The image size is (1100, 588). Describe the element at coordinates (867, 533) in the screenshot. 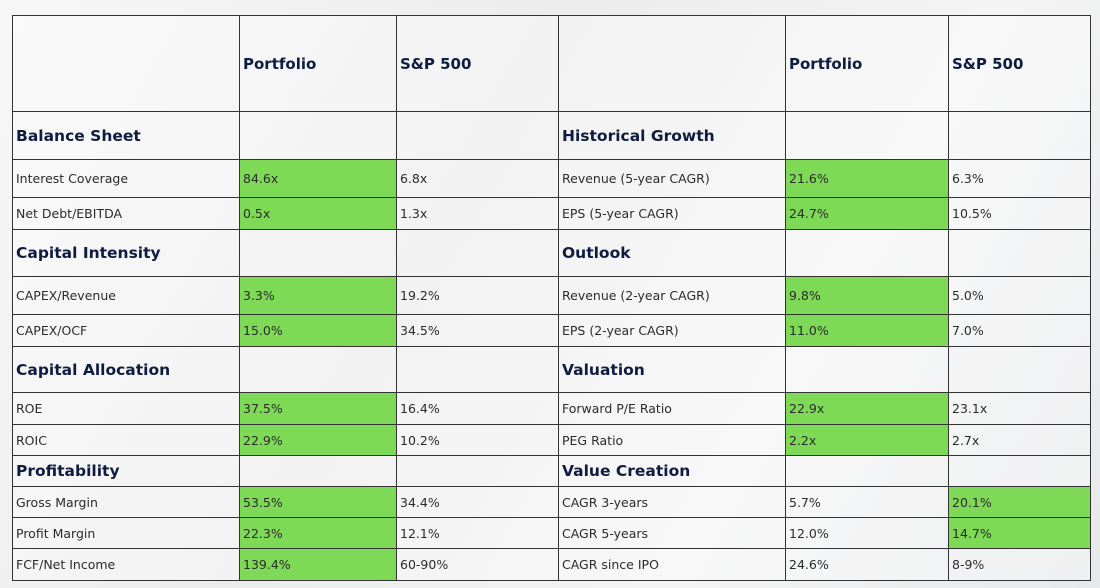

I see `portfolio-value: 12.0%` at that location.